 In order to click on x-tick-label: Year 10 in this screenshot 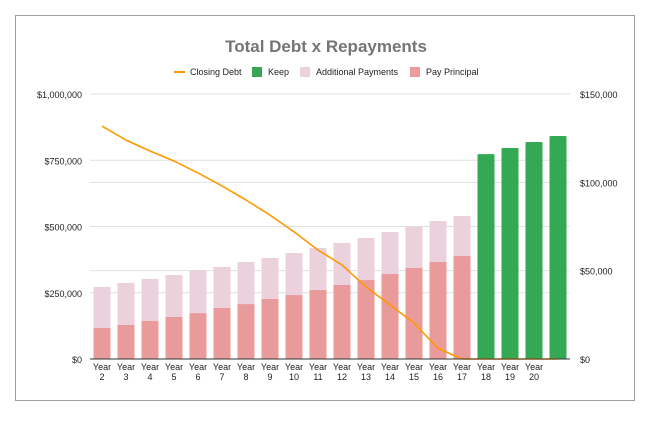, I will do `click(294, 372)`.